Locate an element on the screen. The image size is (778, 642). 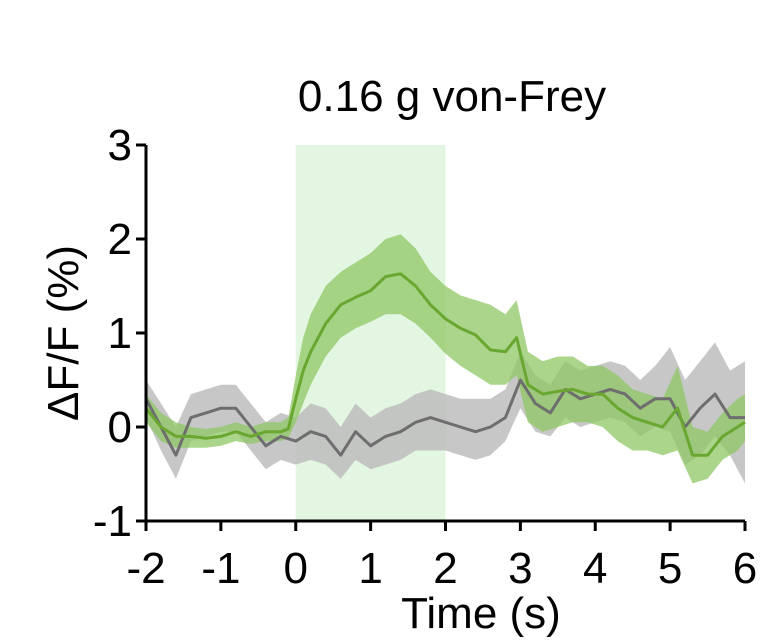
y-tick-label: -1 is located at coordinates (112, 521).